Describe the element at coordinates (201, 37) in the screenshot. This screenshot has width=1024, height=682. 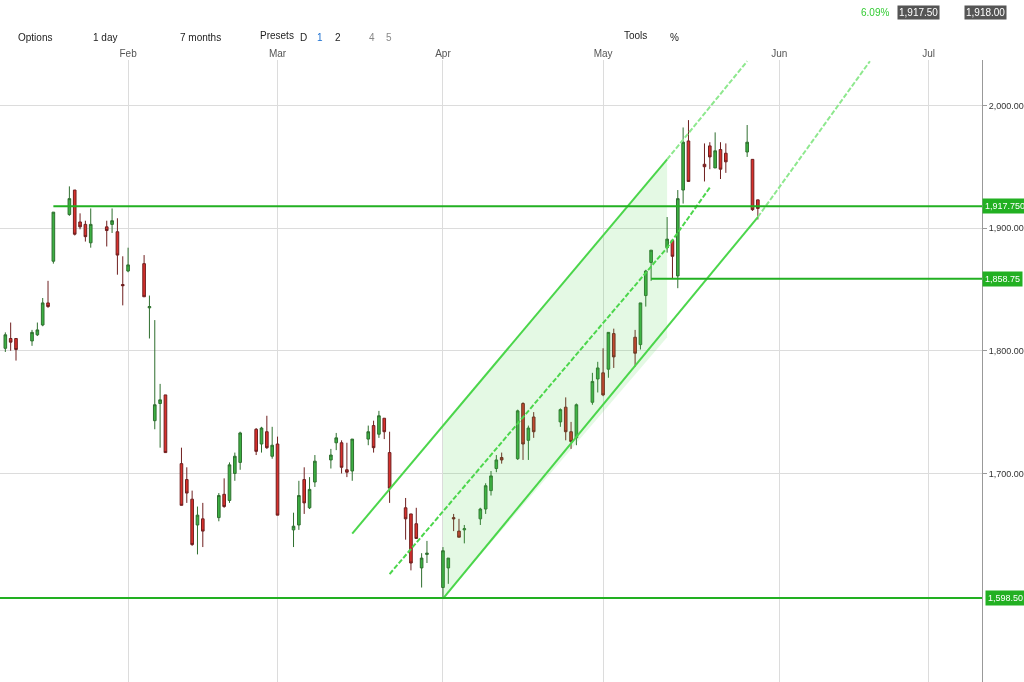
I see `text: 7 months` at that location.